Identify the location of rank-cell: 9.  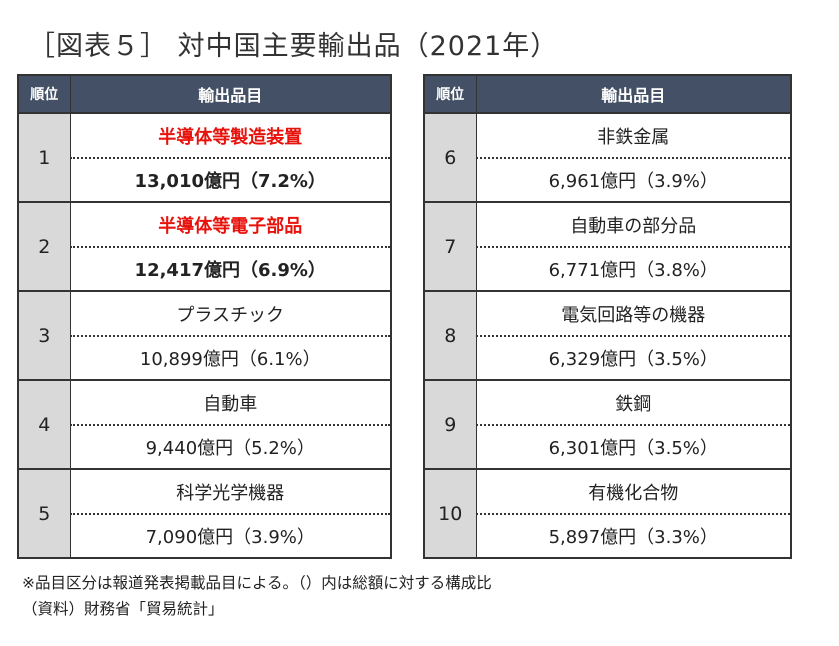
(450, 424).